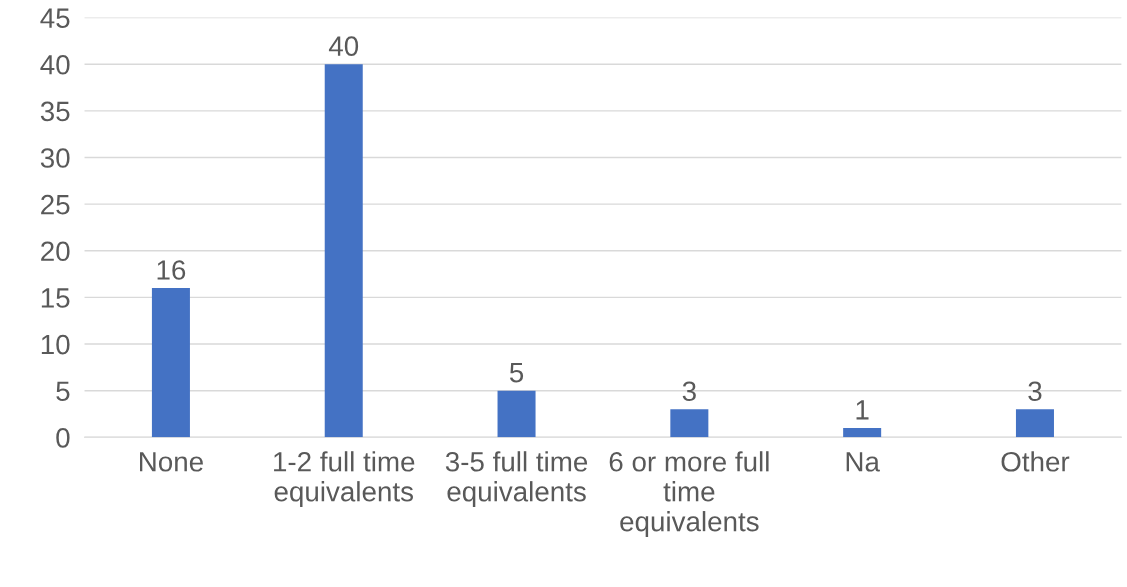  I want to click on y-tick-label: 25, so click(55, 204).